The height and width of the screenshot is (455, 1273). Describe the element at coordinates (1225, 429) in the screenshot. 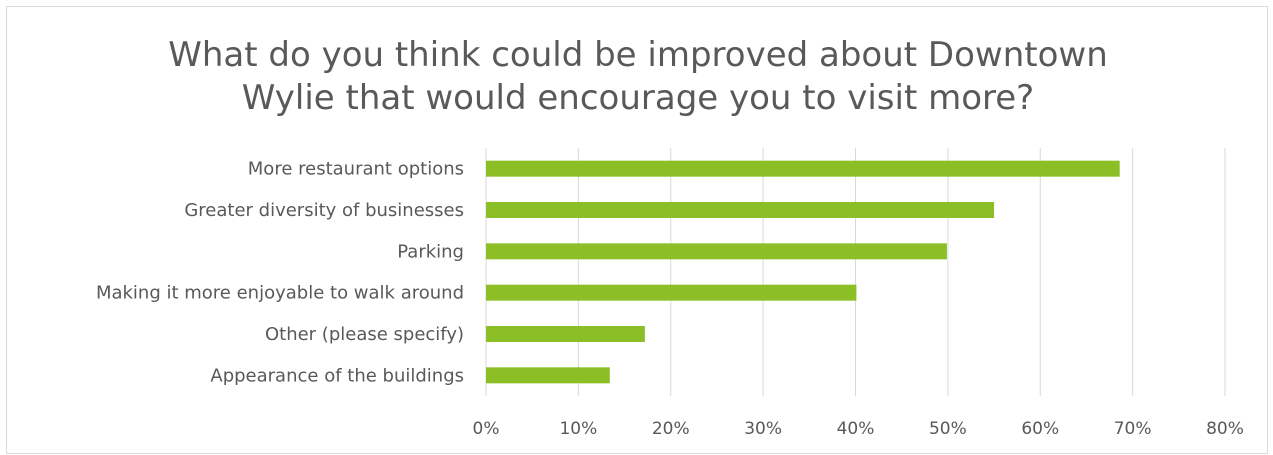

I see `x-tick-label: 80%` at that location.